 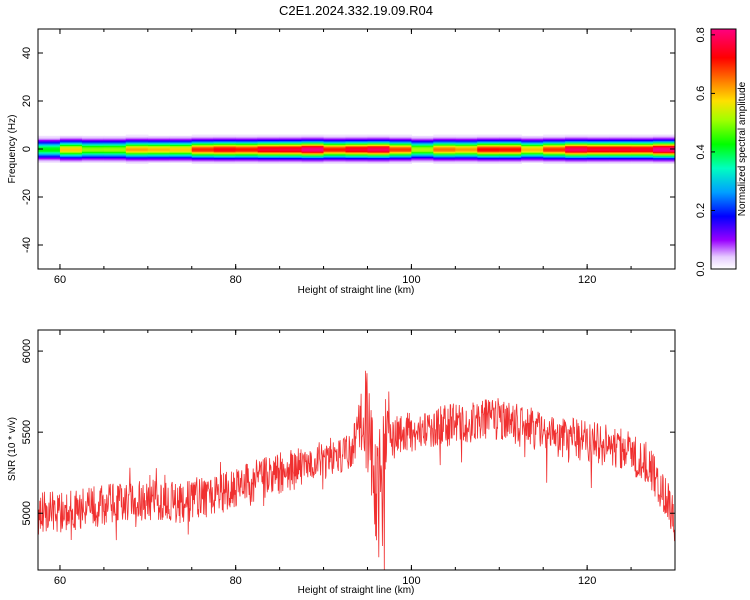 I want to click on colorbar-tick-label: 0.4, so click(x=701, y=151).